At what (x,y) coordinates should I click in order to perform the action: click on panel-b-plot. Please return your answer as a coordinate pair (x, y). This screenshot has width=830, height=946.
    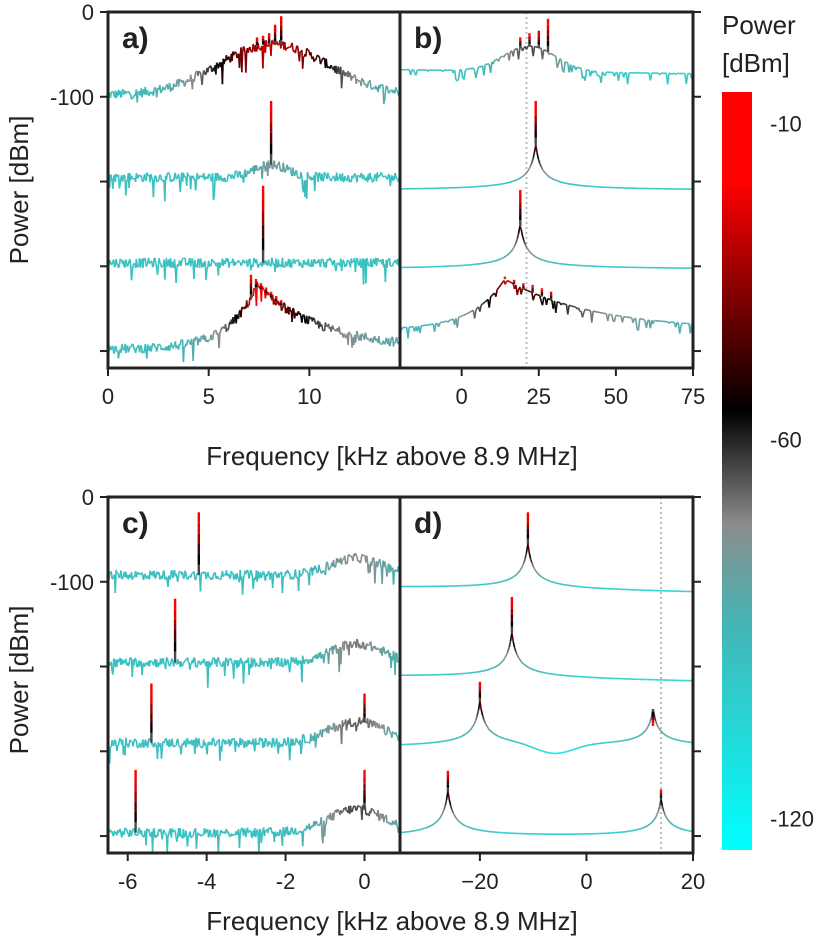
    Looking at the image, I should click on (546, 190).